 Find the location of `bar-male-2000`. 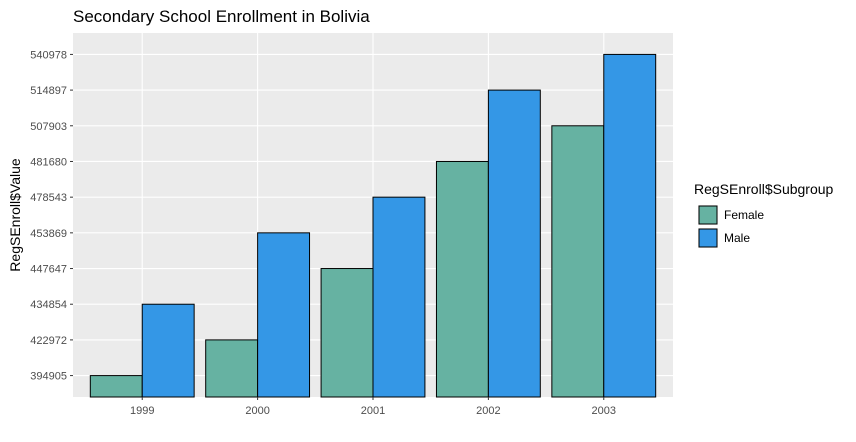

bar-male-2000 is located at coordinates (284, 315).